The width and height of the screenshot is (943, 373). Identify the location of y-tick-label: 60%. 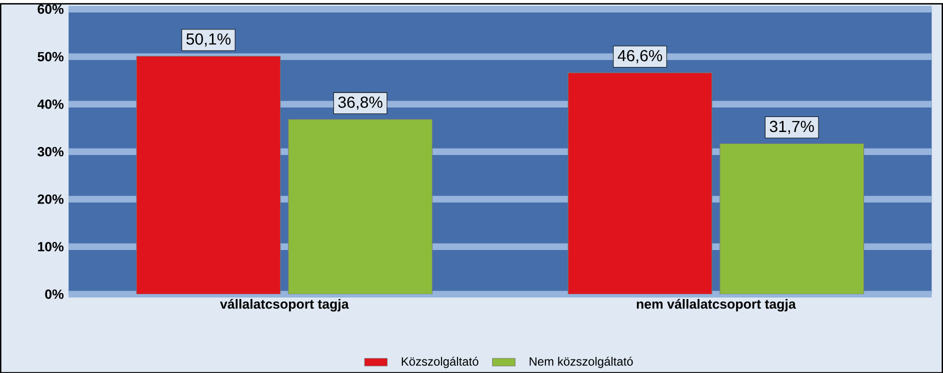
(51, 9).